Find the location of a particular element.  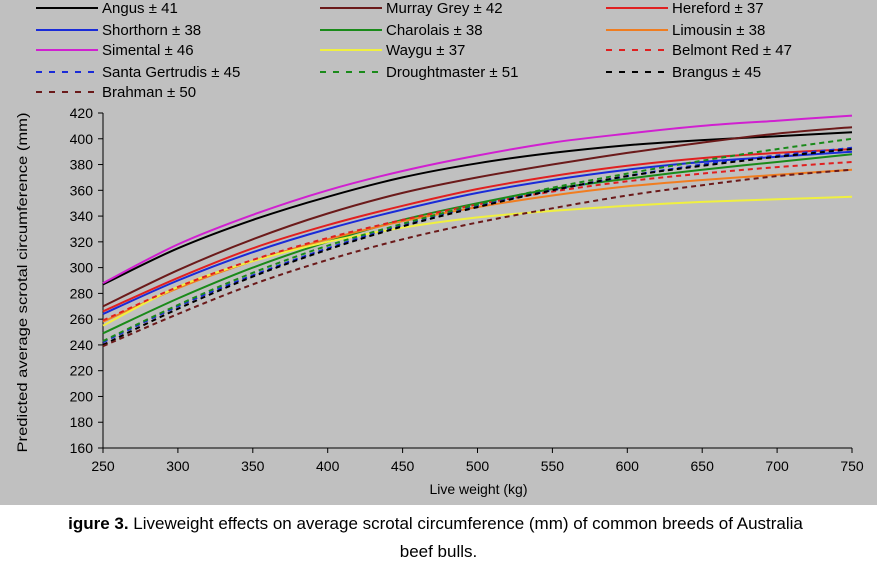

y-tick-label: 160 is located at coordinates (82, 448).